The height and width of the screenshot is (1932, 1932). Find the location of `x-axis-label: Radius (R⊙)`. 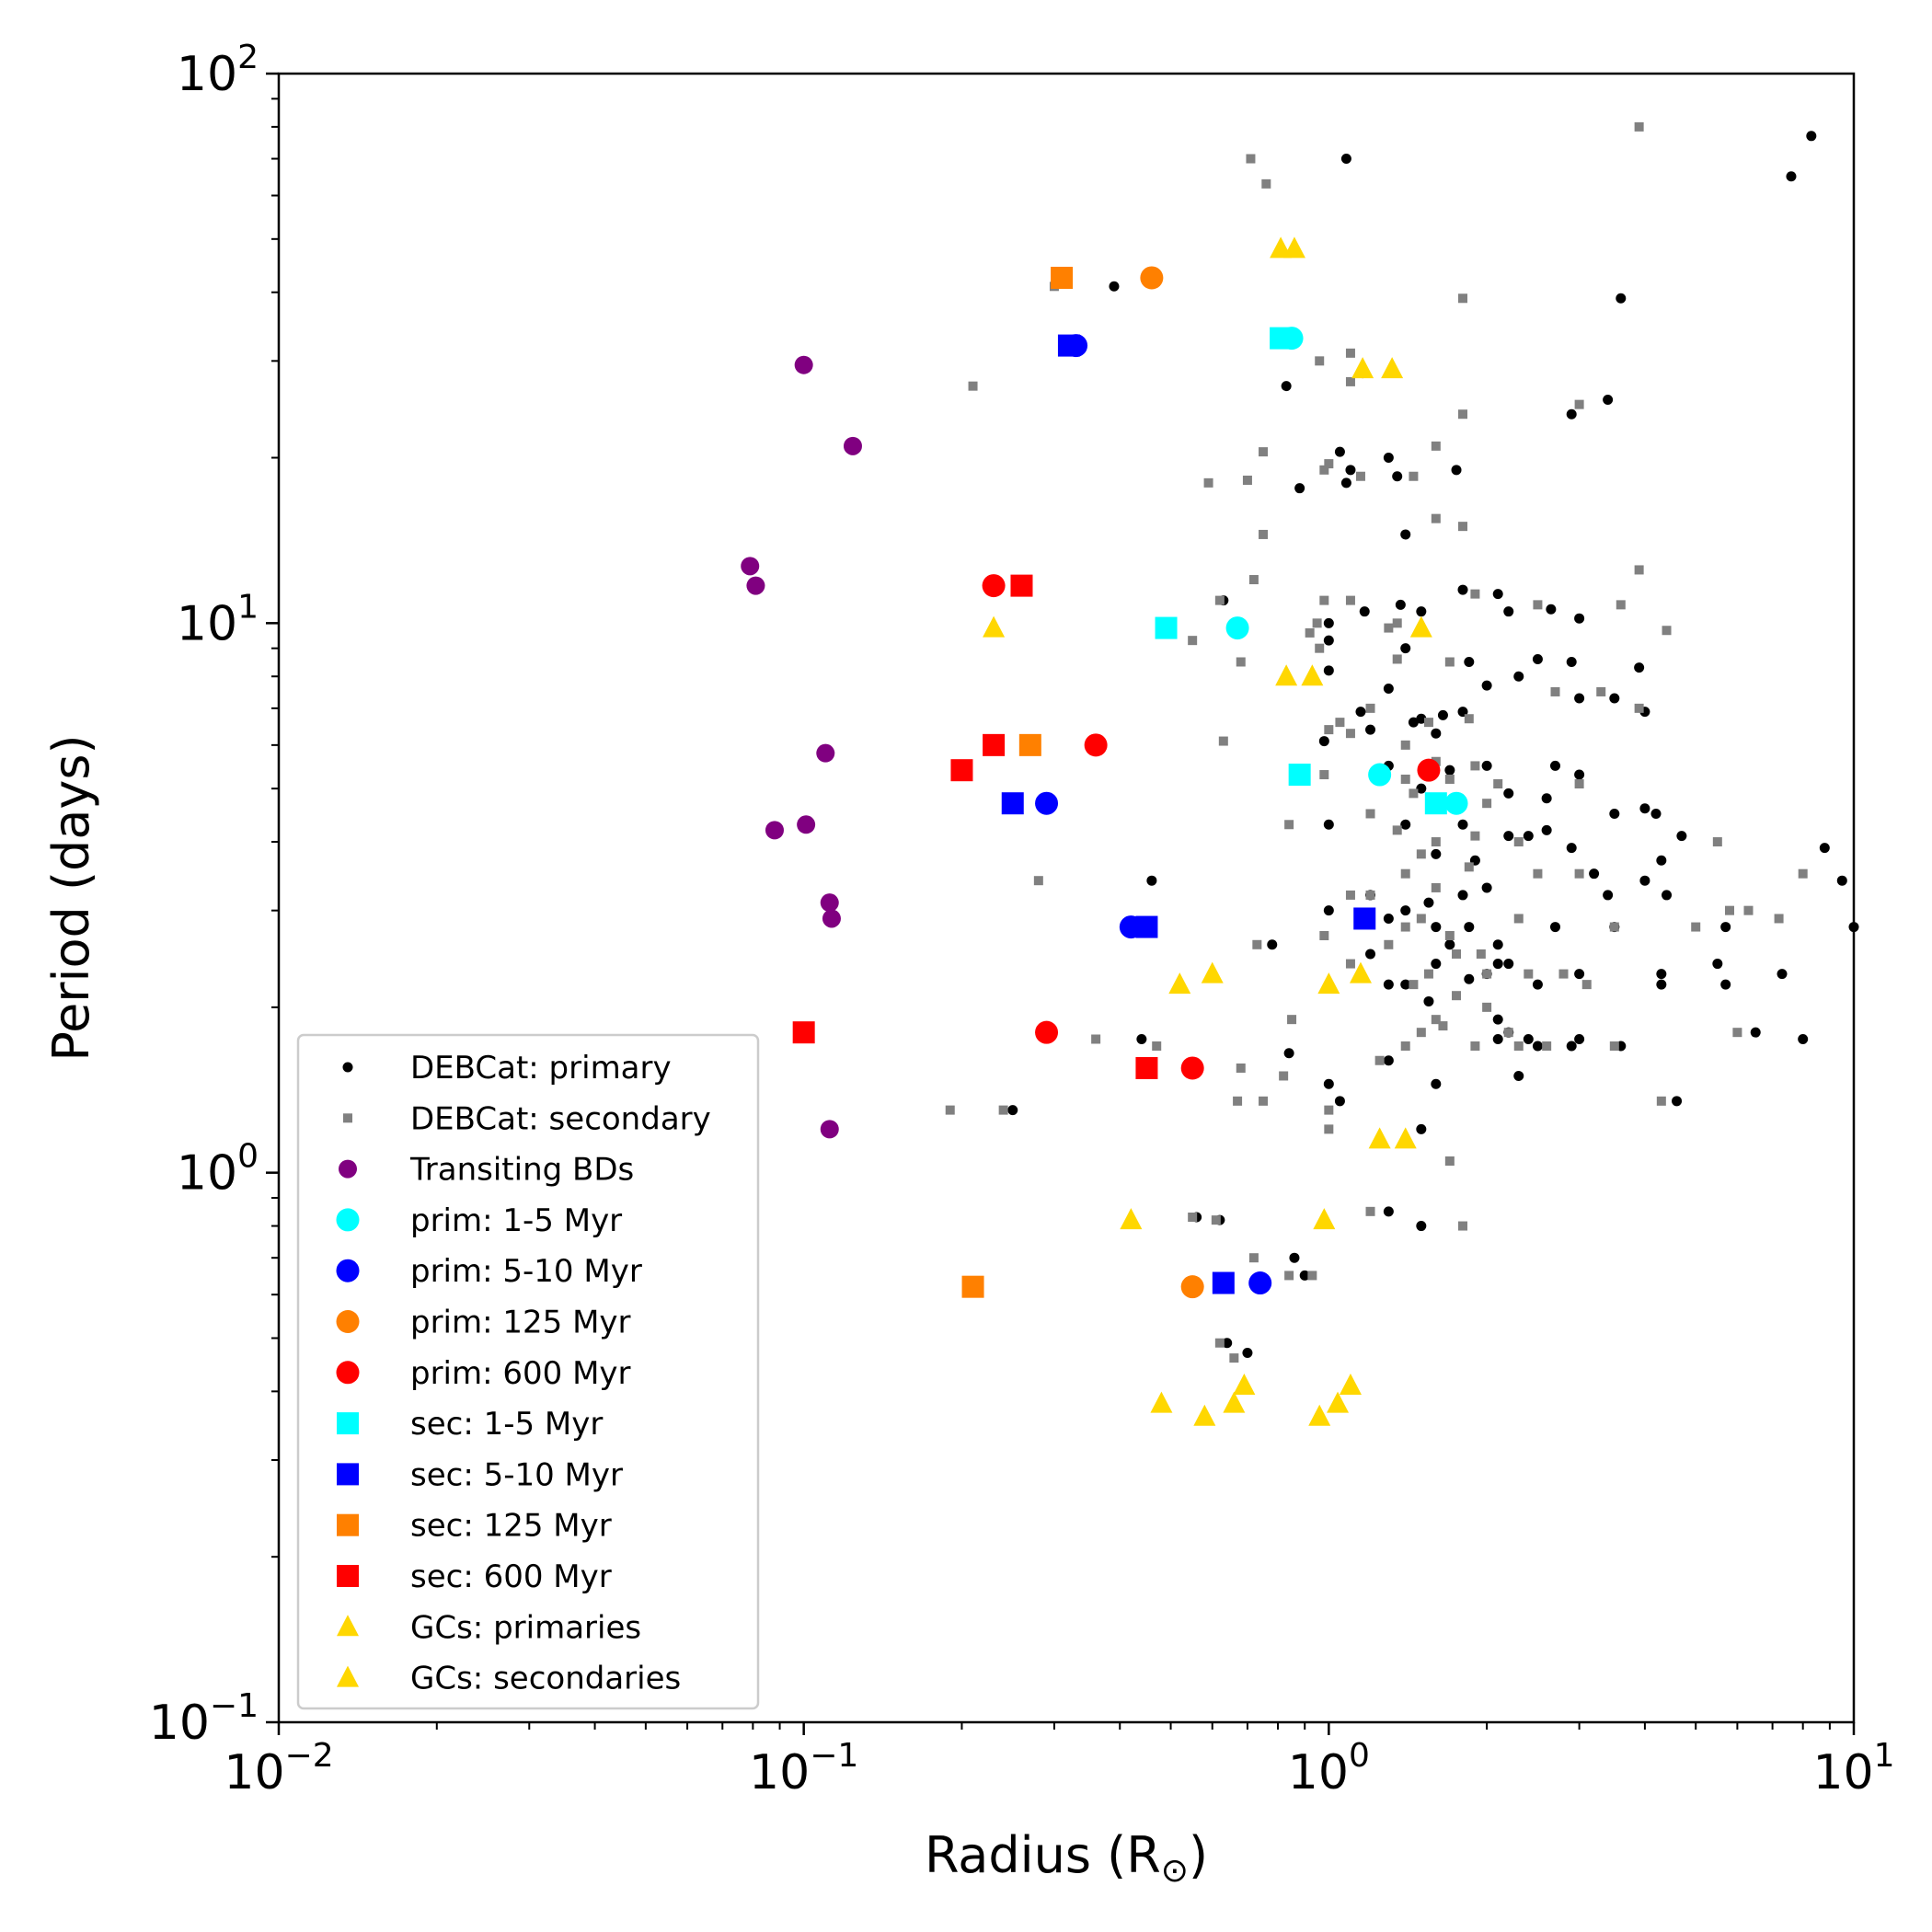

x-axis-label: Radius (R⊙) is located at coordinates (1066, 1858).